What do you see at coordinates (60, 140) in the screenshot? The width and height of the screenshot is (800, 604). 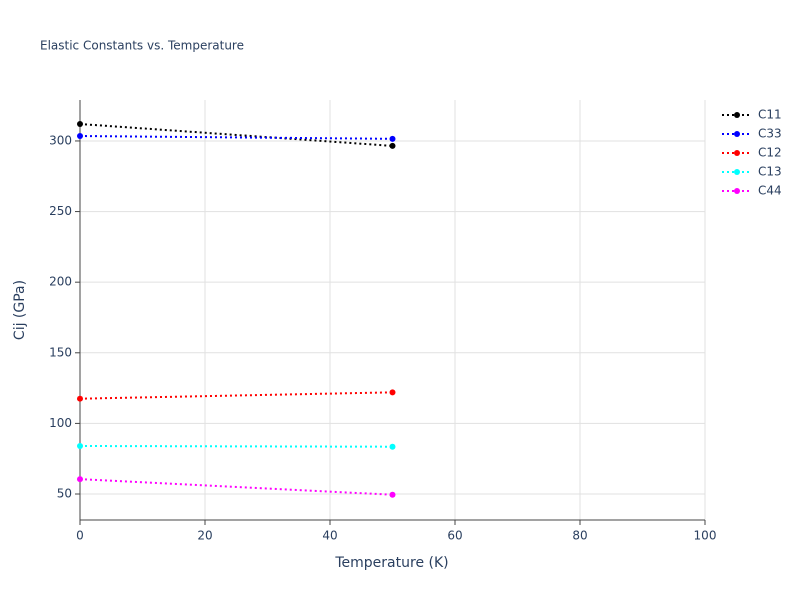 I see `y-tick-label: 300` at bounding box center [60, 140].